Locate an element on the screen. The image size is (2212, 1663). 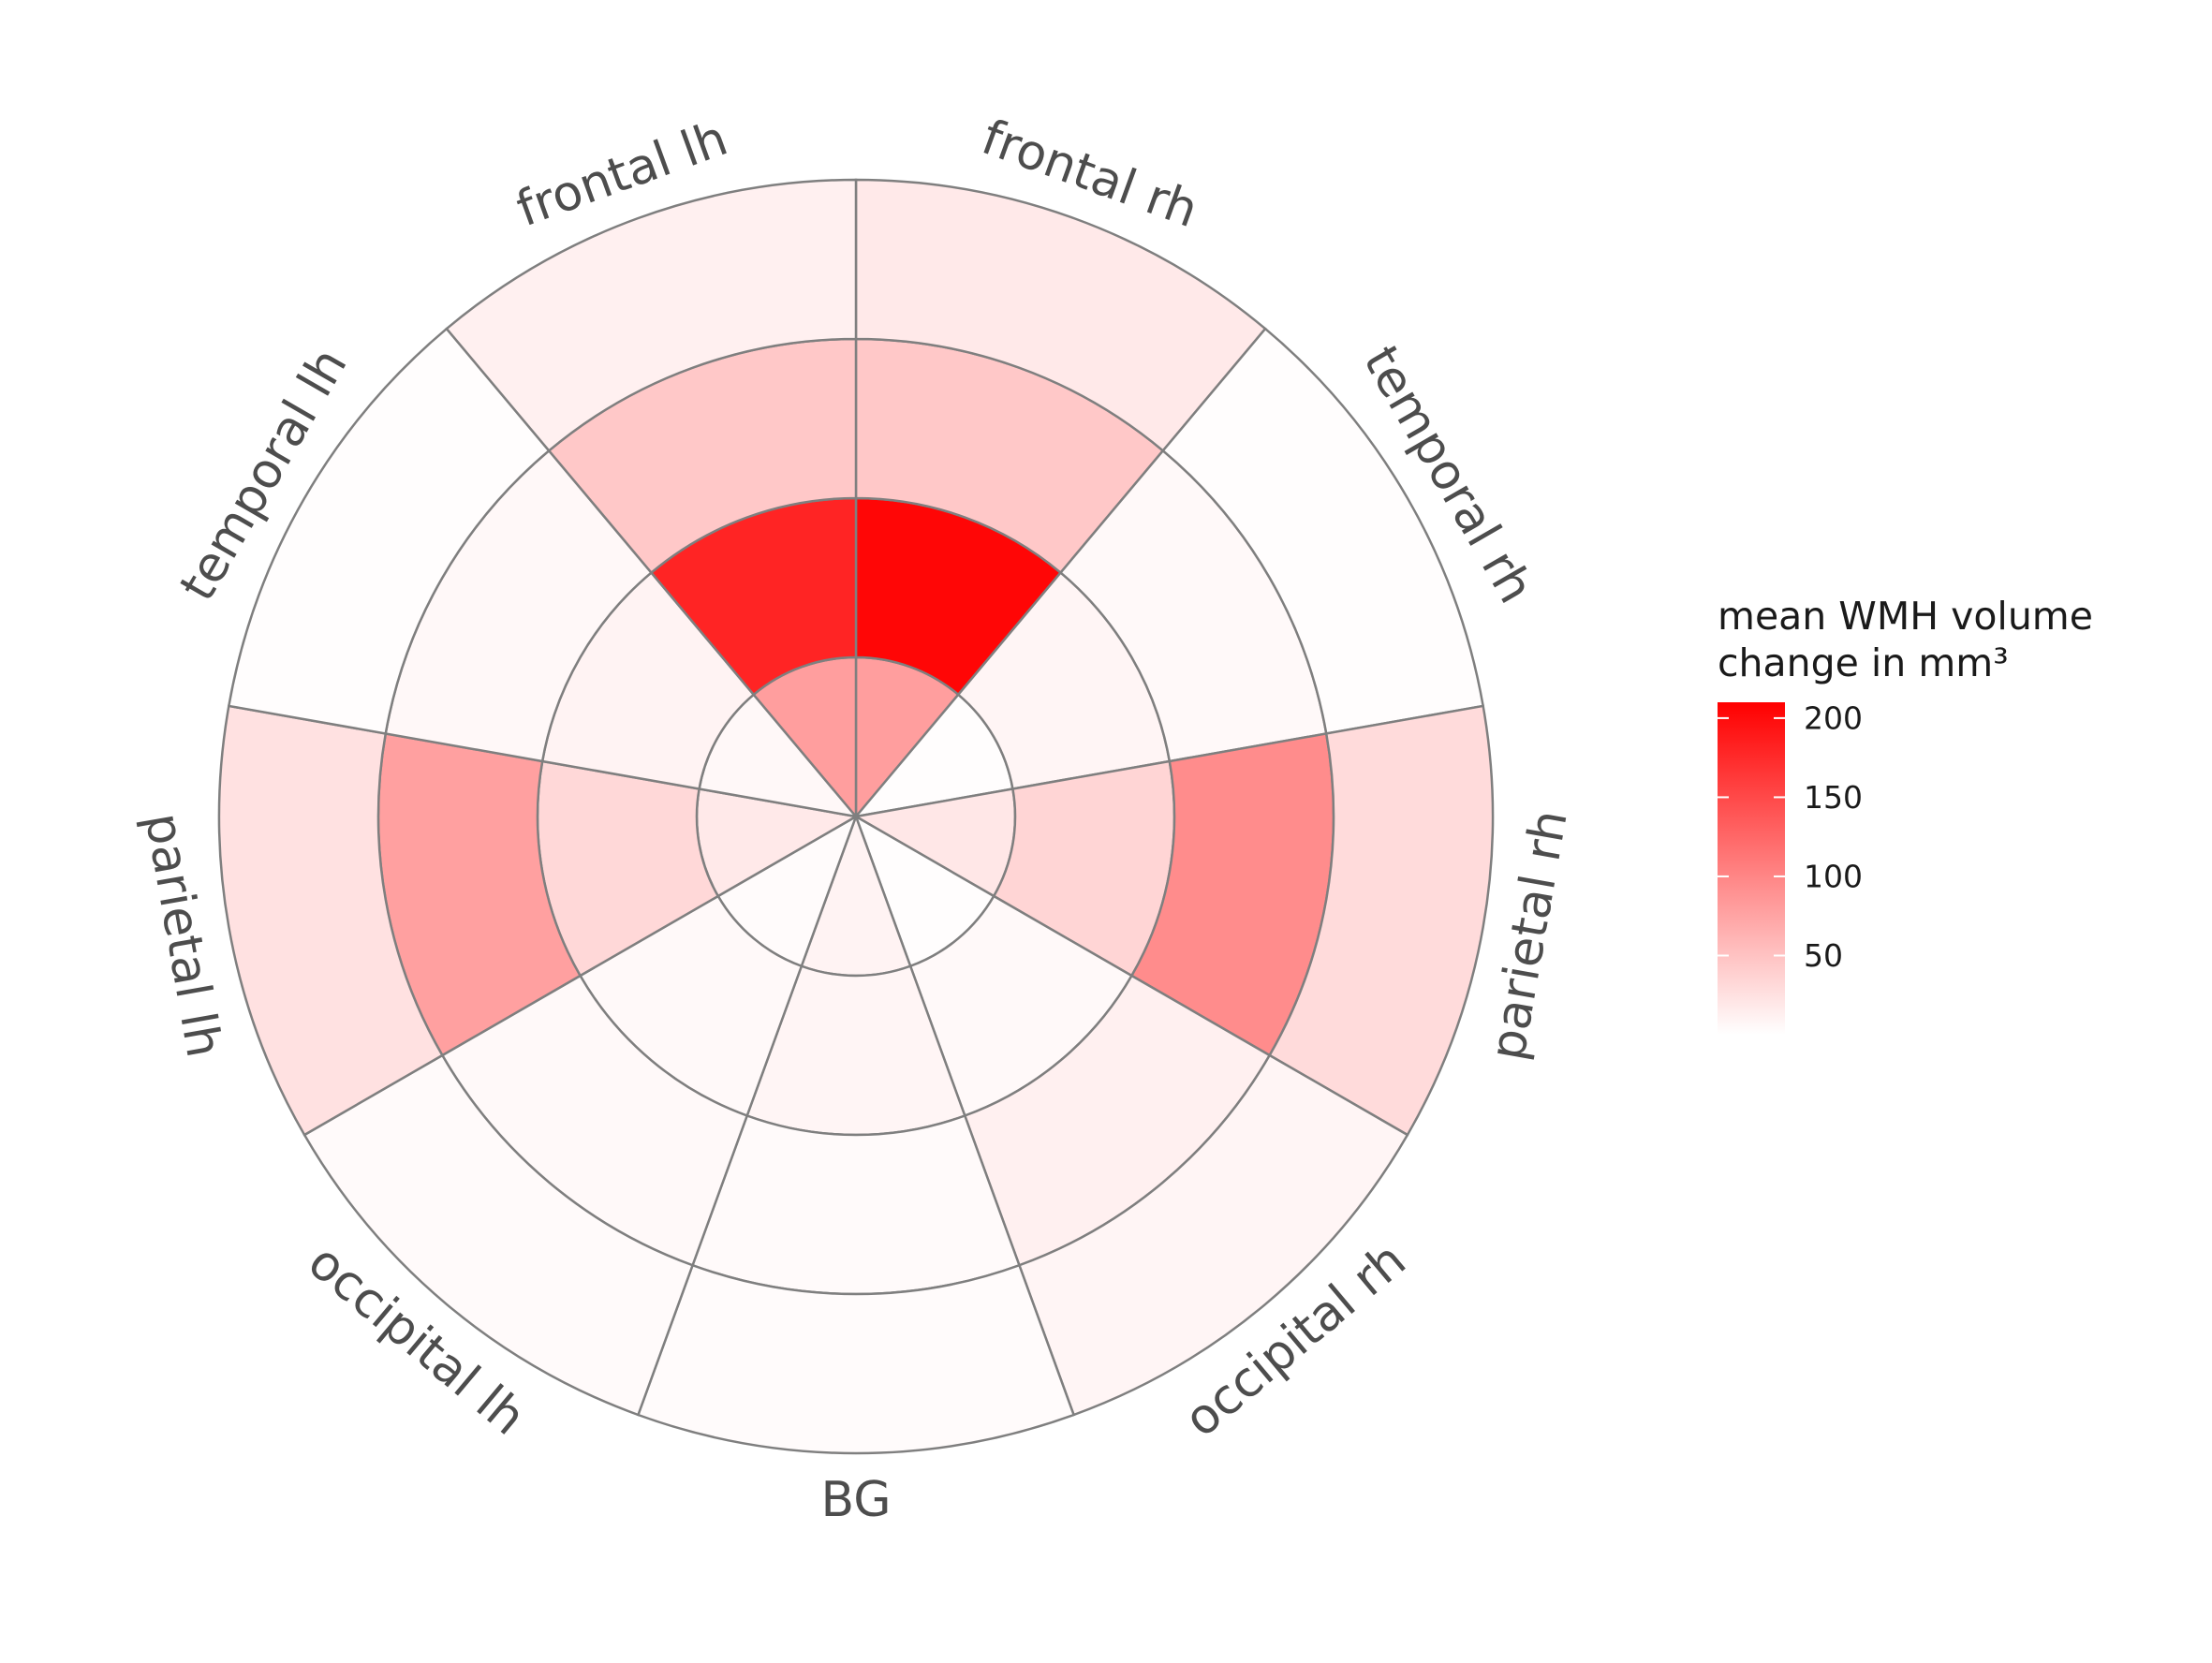
legend-tick-label-200: 200 is located at coordinates (1834, 717).